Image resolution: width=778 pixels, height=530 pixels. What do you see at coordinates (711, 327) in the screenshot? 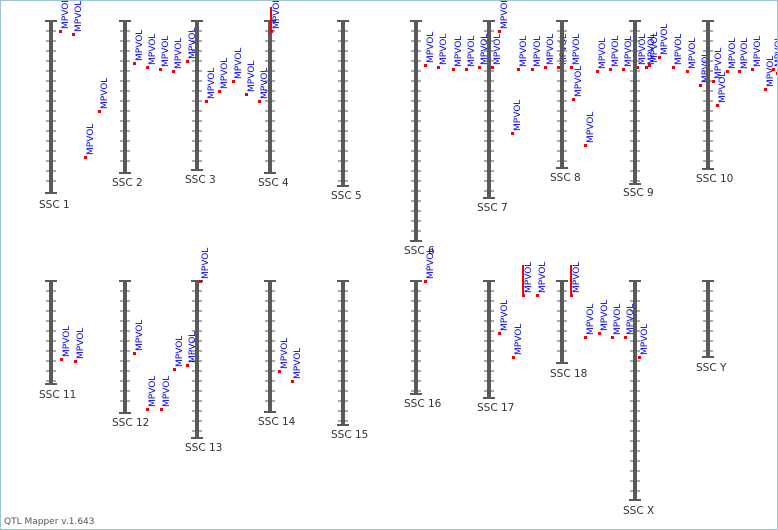
I see `chromosome-ssc-y: SSC Y` at bounding box center [711, 327].